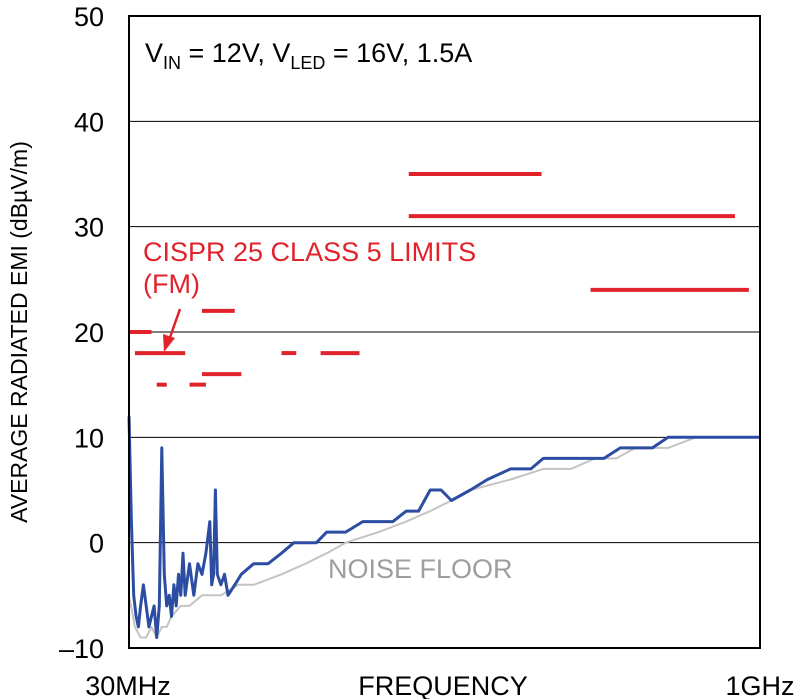  Describe the element at coordinates (309, 252) in the screenshot. I see `limits-label: CISPR 25 CLASS 5 LIMITS` at that location.